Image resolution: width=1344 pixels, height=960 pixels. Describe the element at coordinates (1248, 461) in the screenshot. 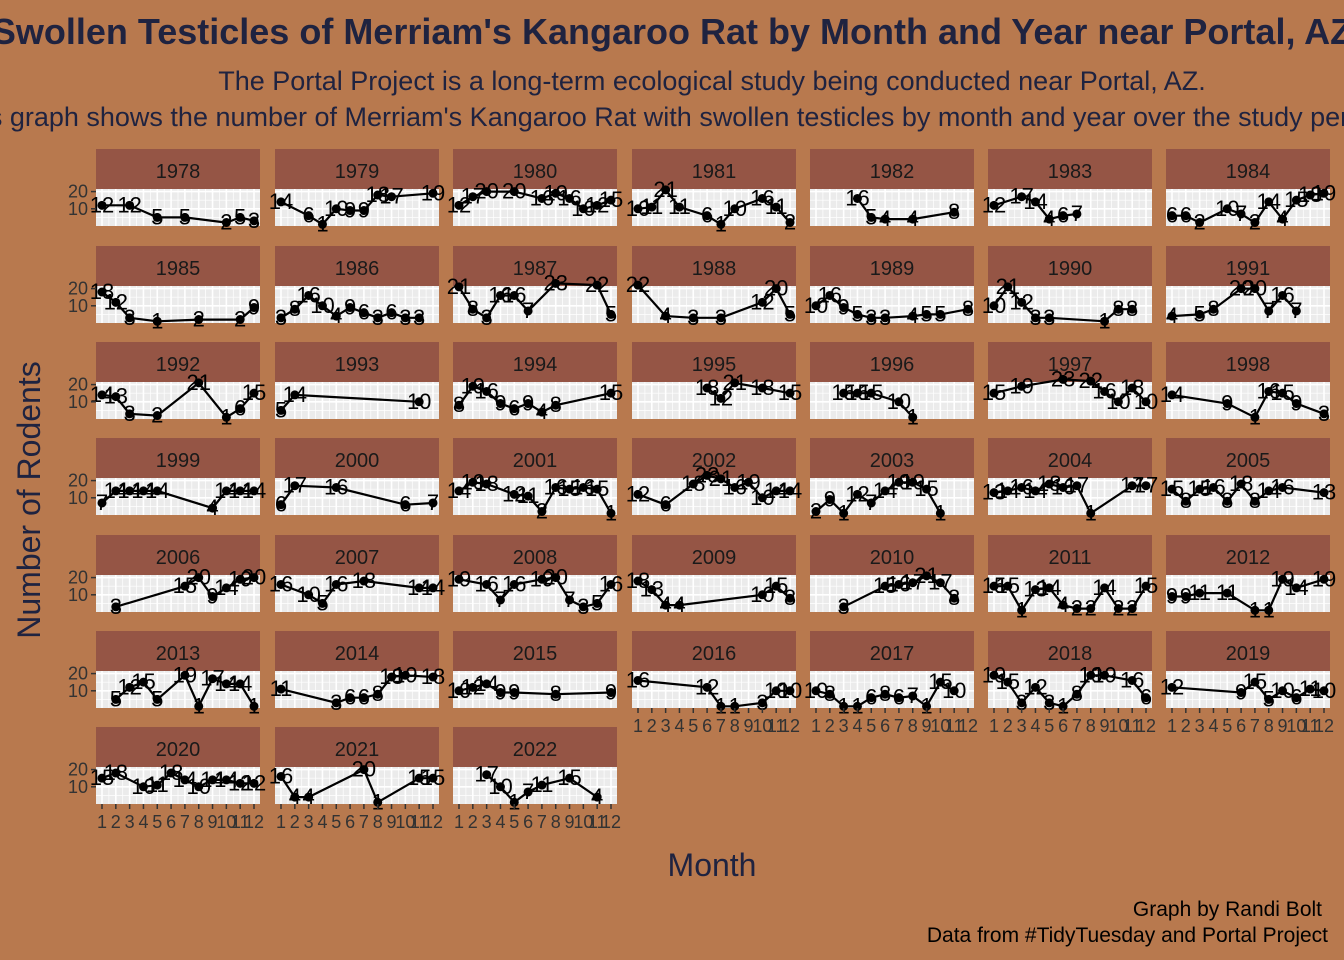

I see `facet-strip-label: 2005` at that location.